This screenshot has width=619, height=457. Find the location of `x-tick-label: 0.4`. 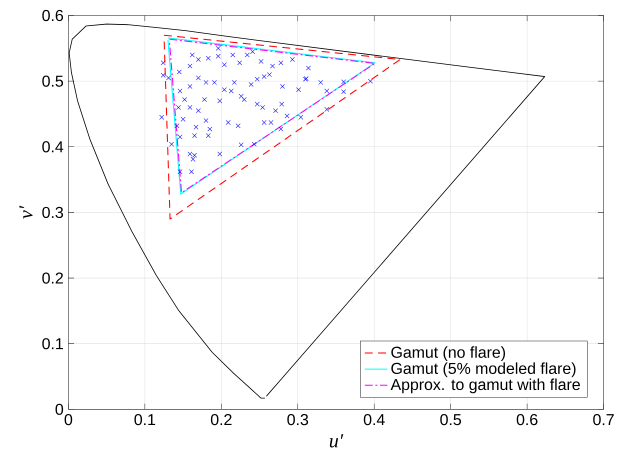

x-tick-label: 0.4 is located at coordinates (374, 420).